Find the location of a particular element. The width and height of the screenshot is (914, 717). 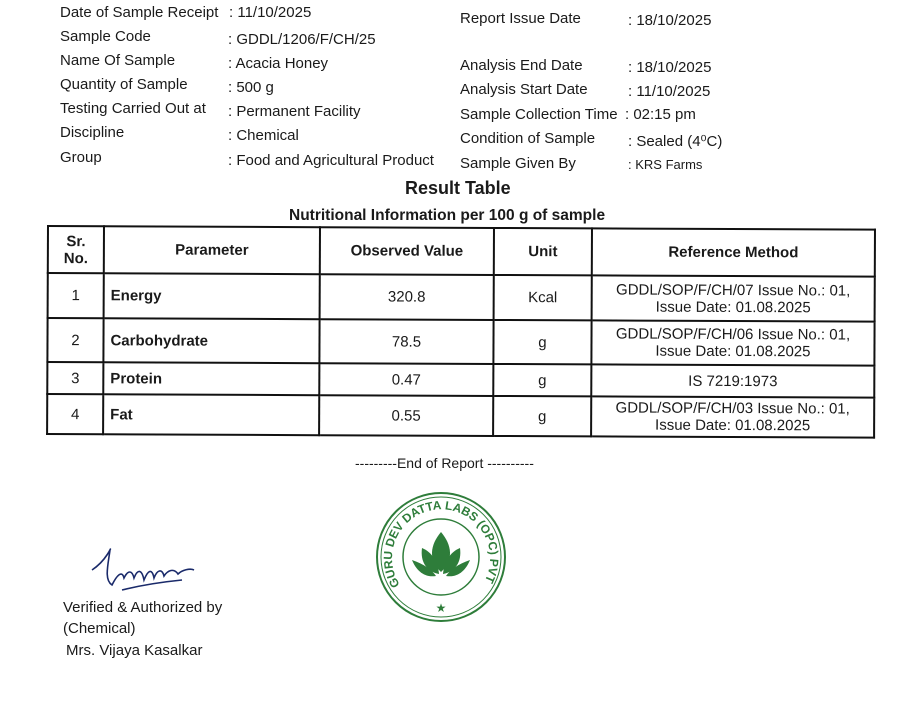

cell-unit: Kcal is located at coordinates (542, 297).